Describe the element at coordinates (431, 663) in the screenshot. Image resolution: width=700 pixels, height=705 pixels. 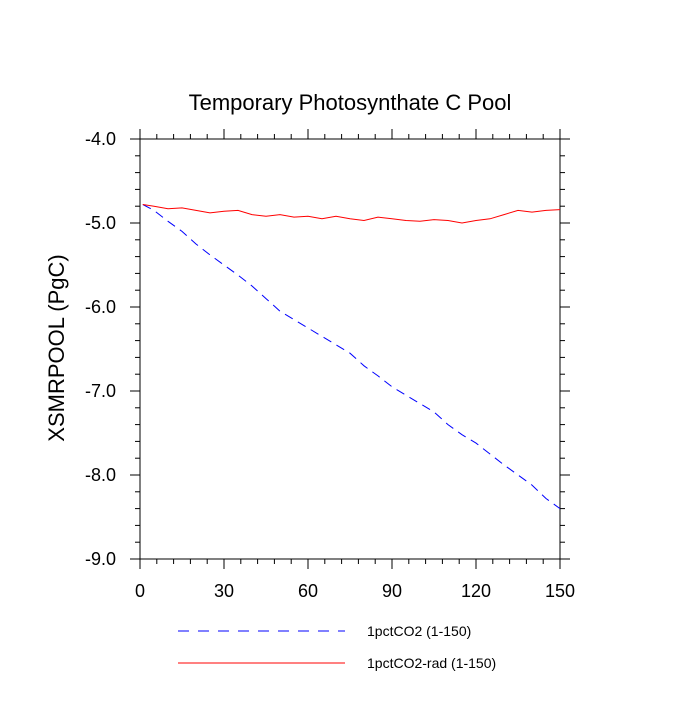
I see `legend-label-2: 1pctCO2-rad (1-150)` at that location.